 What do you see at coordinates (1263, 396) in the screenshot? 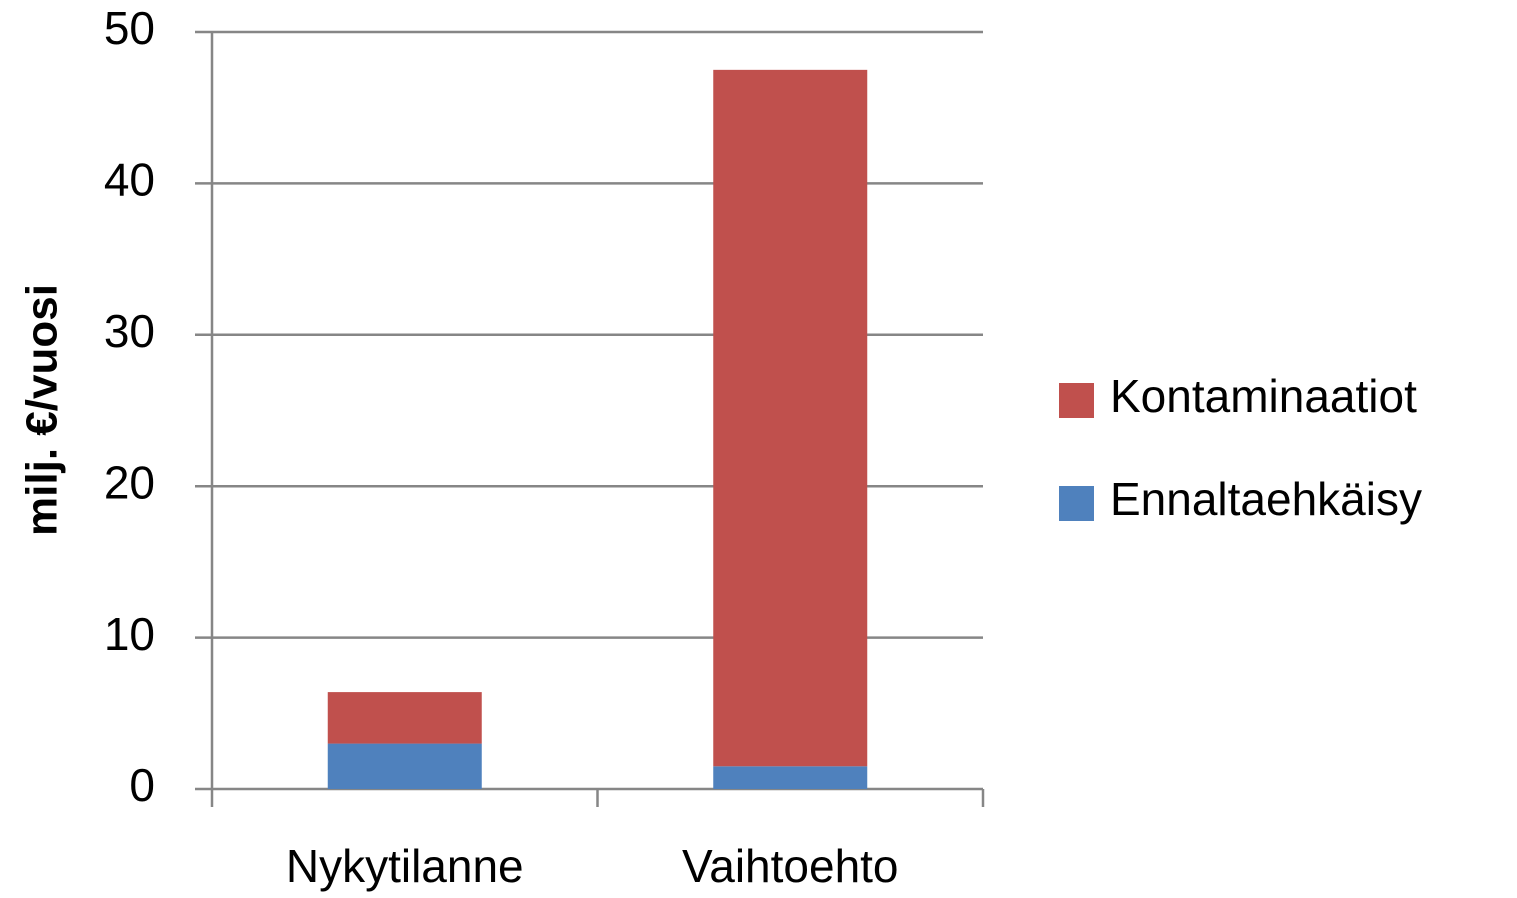
I see `legend-label: Kontaminaatiot` at bounding box center [1263, 396].